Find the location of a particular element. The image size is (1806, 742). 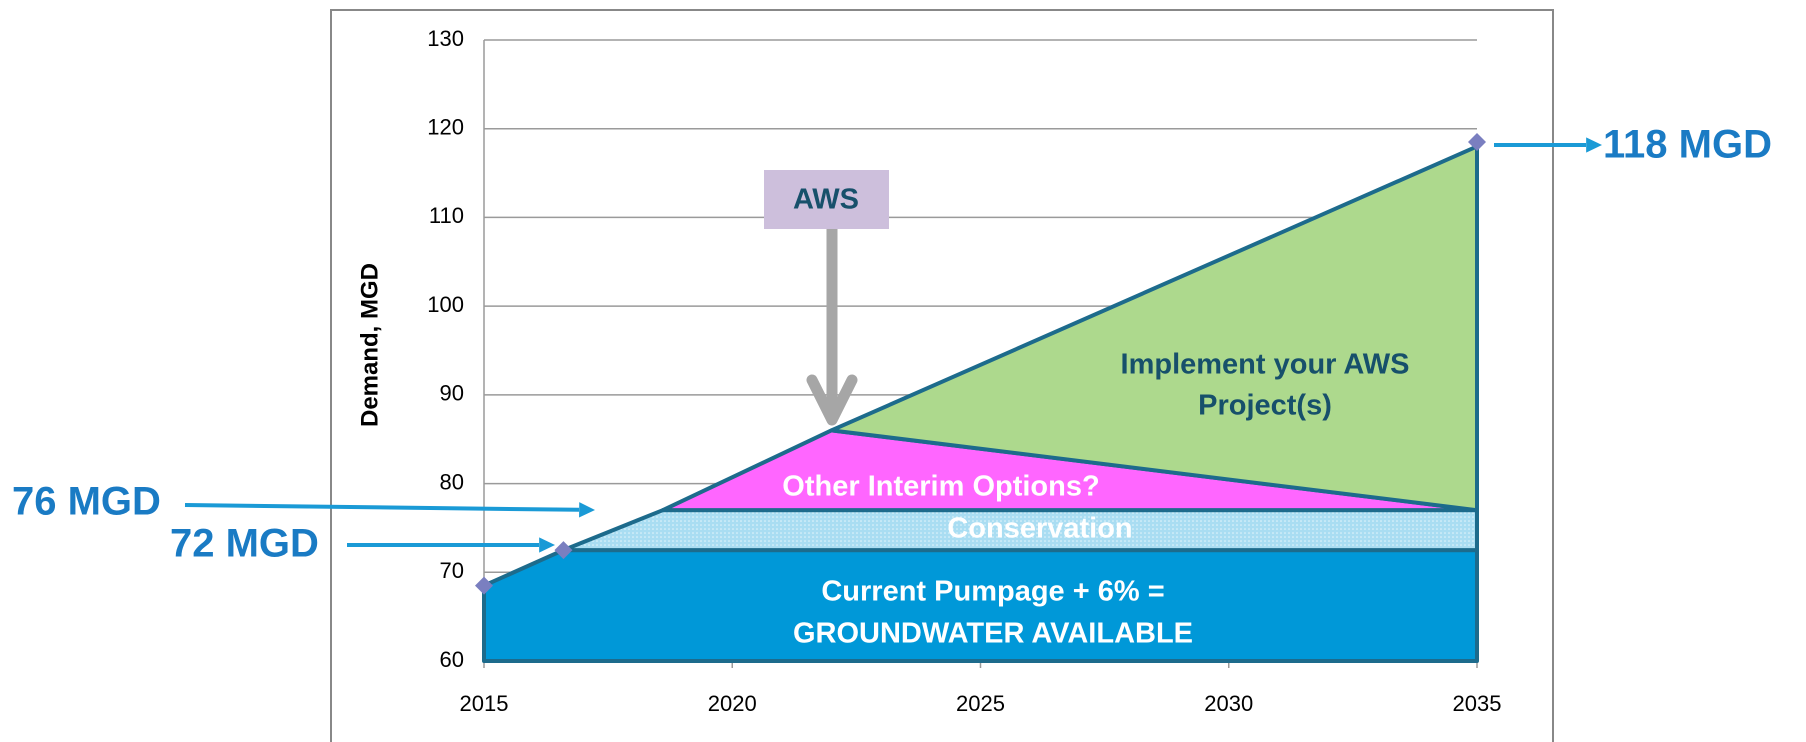

y-tick-label: 130 is located at coordinates (445, 38).